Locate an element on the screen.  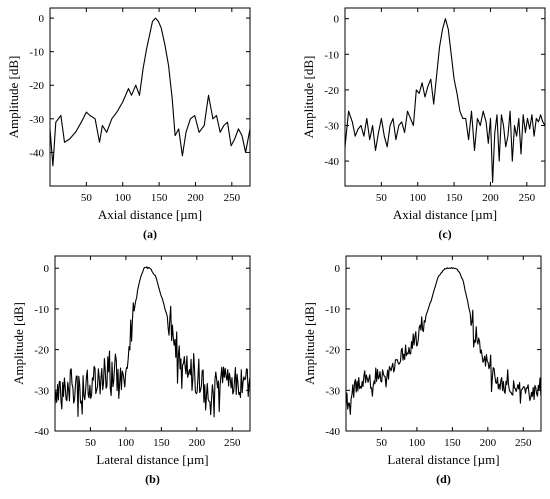
panel-caption: (c) is located at coordinates (444, 234).